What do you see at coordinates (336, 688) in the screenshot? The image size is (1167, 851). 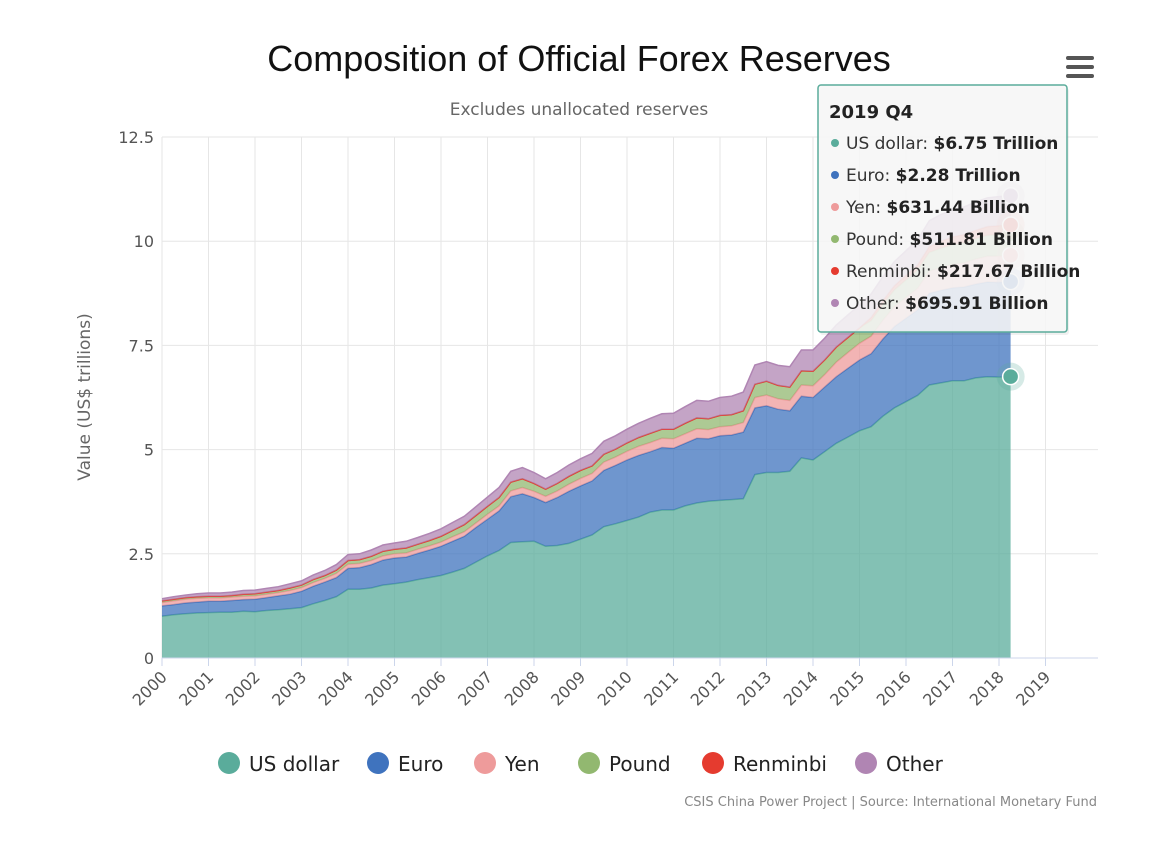 I see `x-tick-label: 2004` at bounding box center [336, 688].